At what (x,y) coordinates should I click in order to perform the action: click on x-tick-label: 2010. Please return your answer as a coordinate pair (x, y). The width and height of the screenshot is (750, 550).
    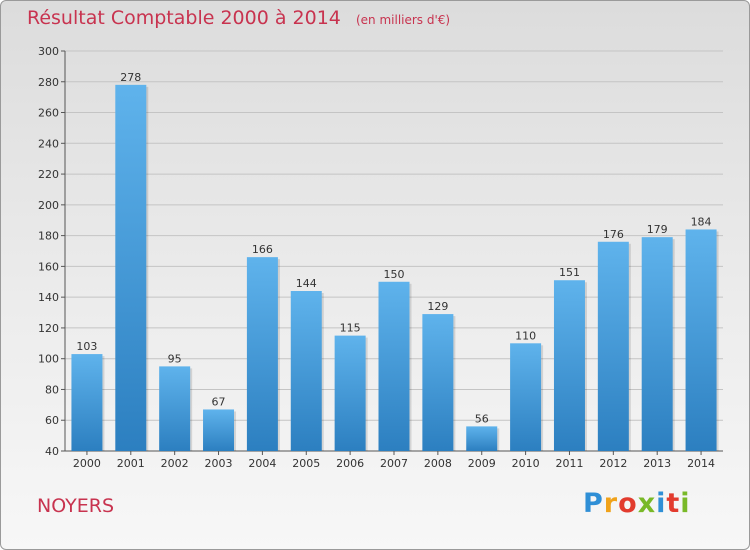
    Looking at the image, I should click on (526, 463).